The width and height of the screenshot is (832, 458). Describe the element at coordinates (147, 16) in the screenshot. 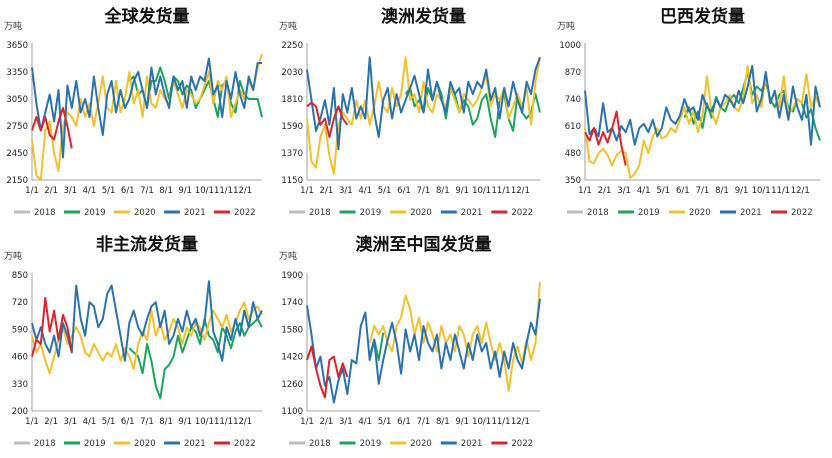

I see `chart-title: 全球发货量` at that location.